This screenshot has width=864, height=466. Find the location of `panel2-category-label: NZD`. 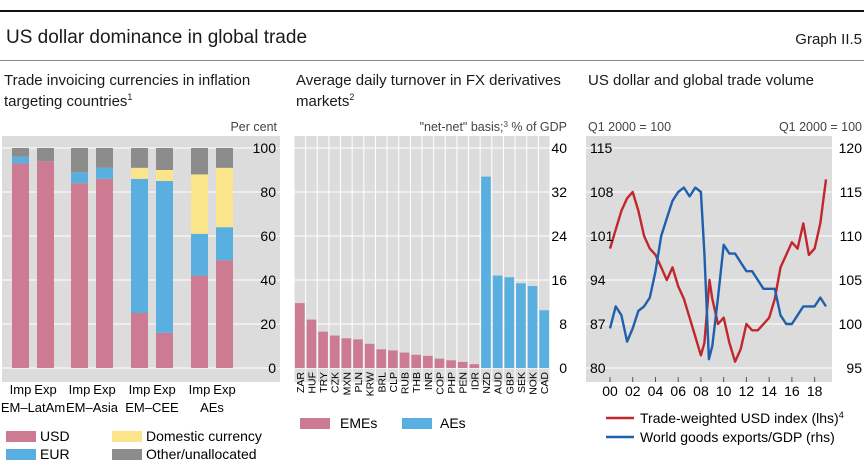

panel2-category-label: NZD is located at coordinates (487, 383).